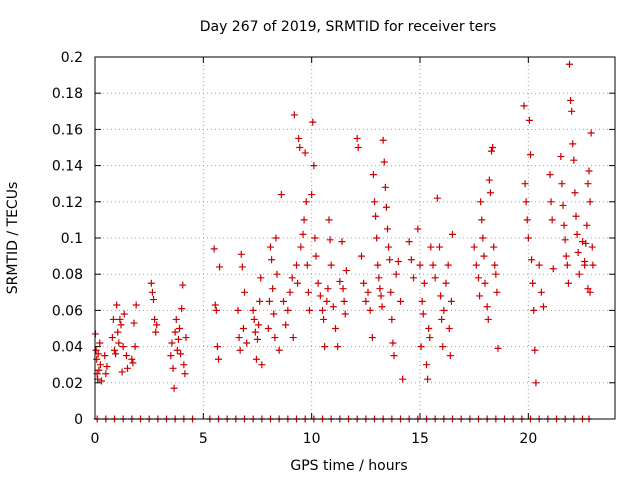 The width and height of the screenshot is (640, 480). What do you see at coordinates (67, 130) in the screenshot?
I see `y-tick-label: 0.16` at bounding box center [67, 130].